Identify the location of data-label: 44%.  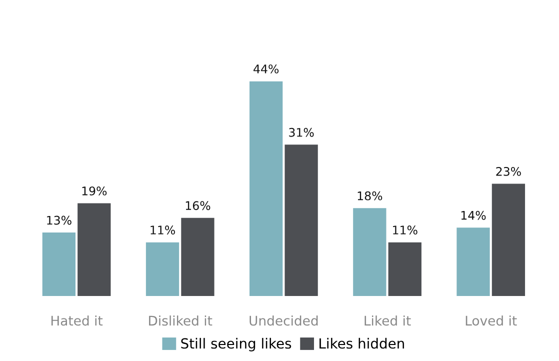
(266, 69).